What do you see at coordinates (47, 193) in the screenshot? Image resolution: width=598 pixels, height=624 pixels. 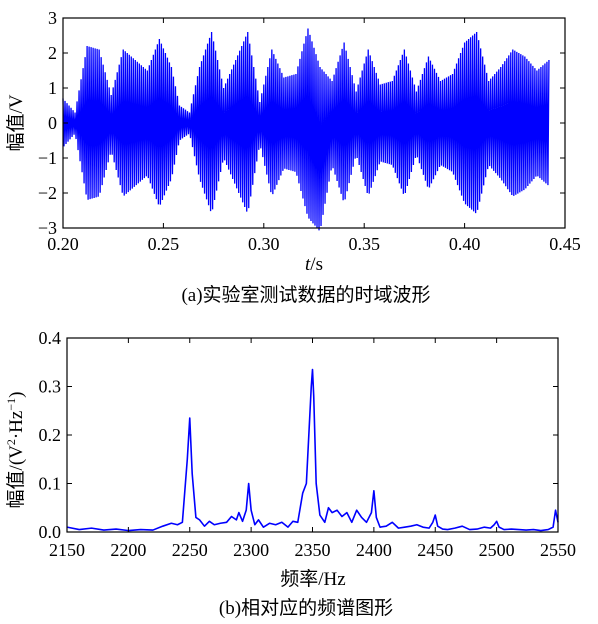 I see `y-tick-label: −2` at bounding box center [47, 193].